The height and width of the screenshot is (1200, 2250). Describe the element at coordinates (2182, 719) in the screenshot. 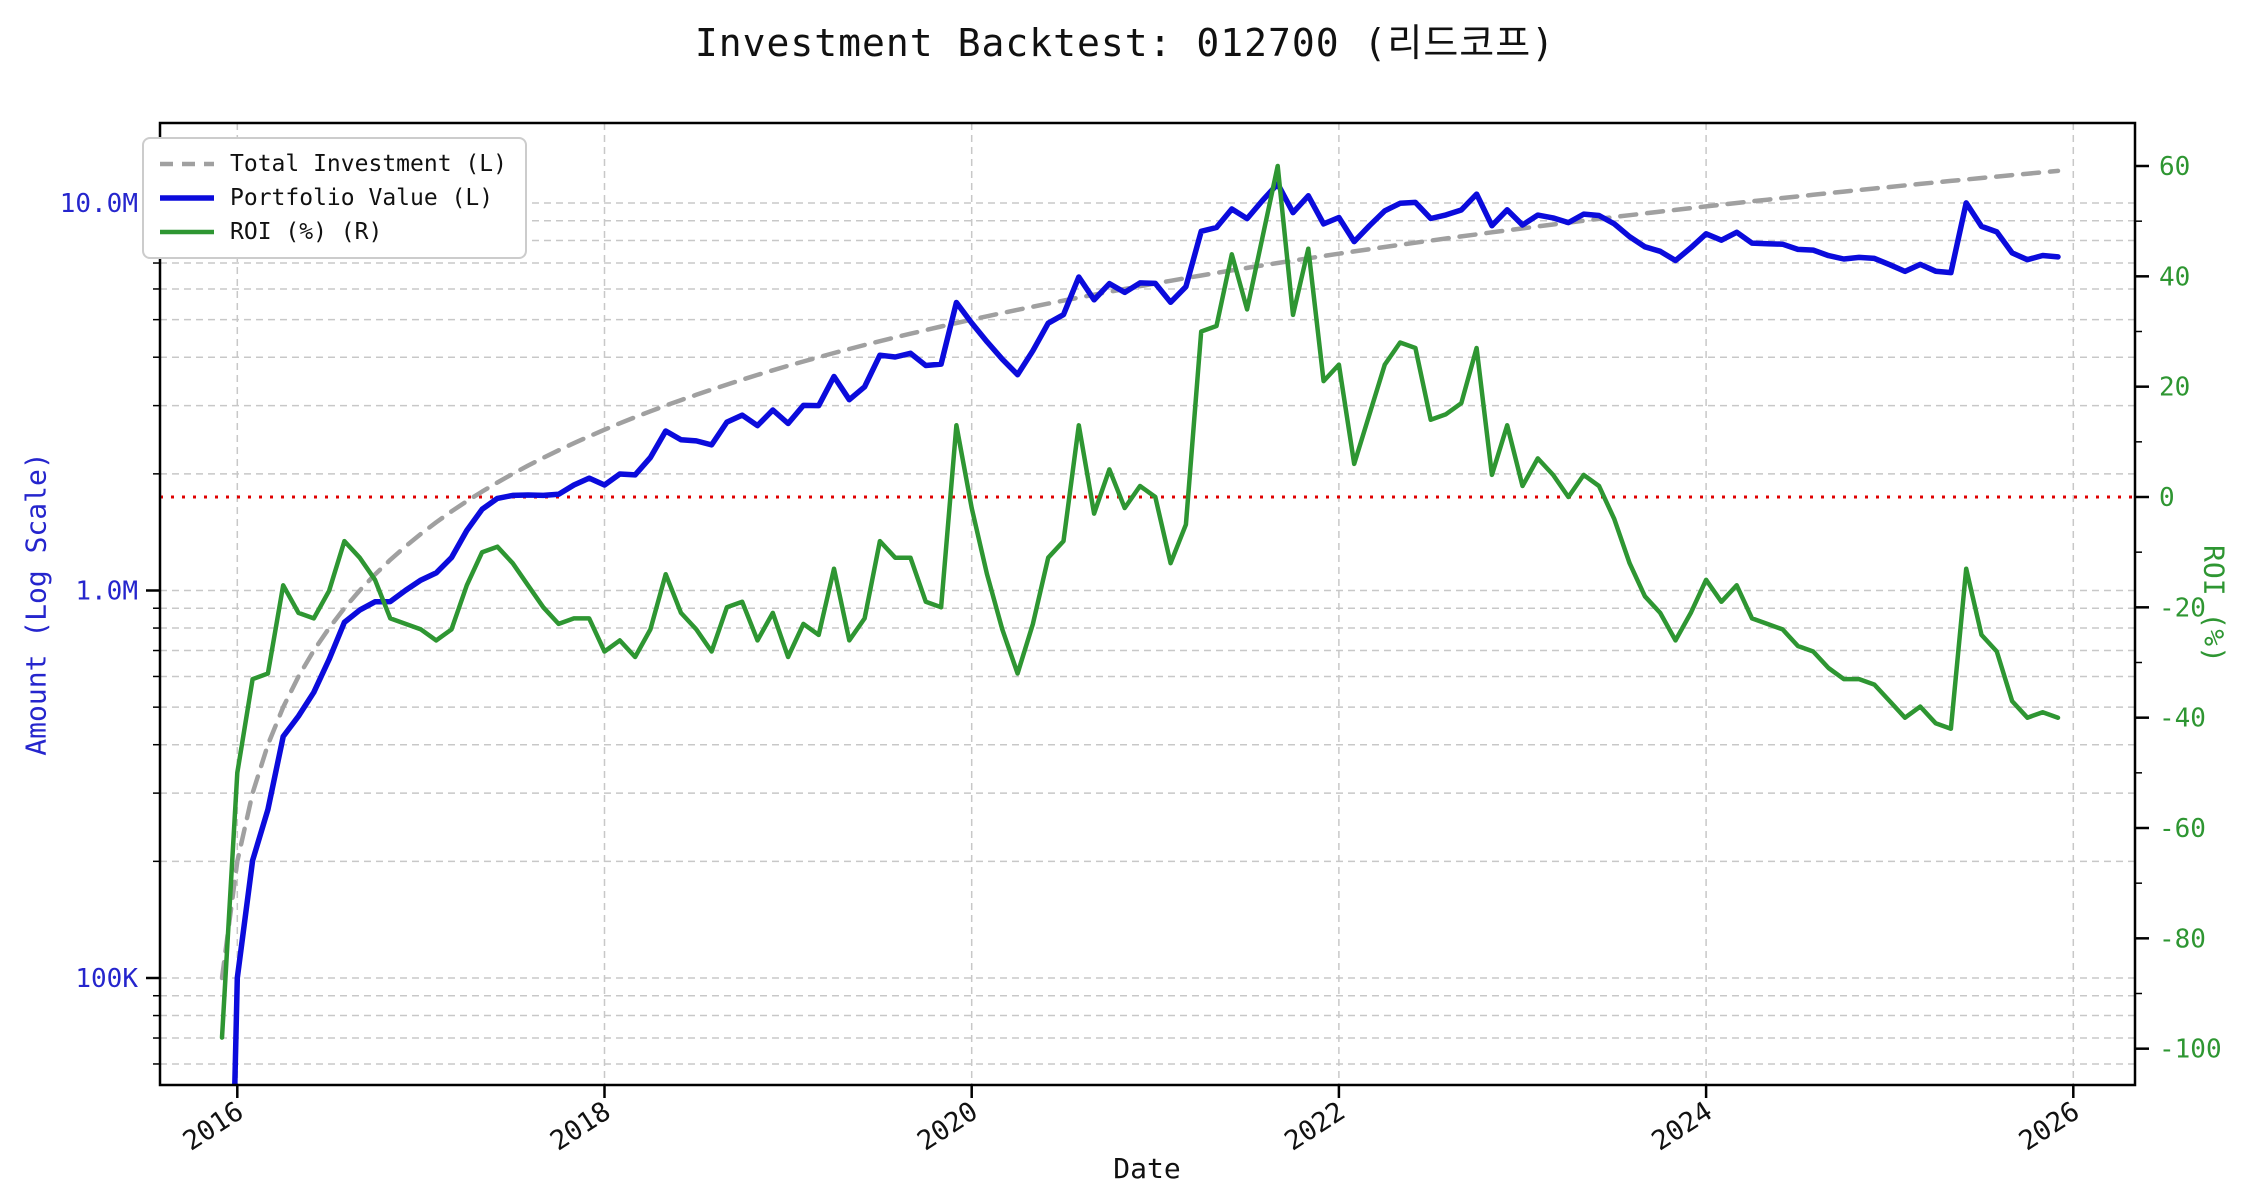

I see `right-tick-label: -40` at that location.